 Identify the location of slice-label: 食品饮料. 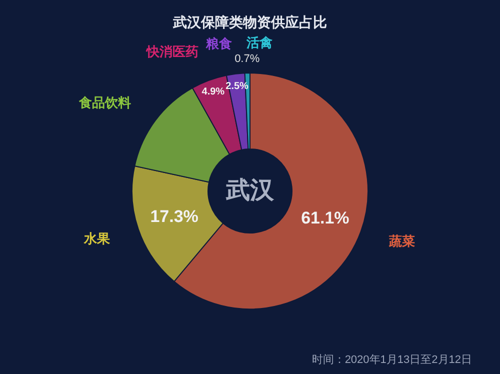
(105, 102).